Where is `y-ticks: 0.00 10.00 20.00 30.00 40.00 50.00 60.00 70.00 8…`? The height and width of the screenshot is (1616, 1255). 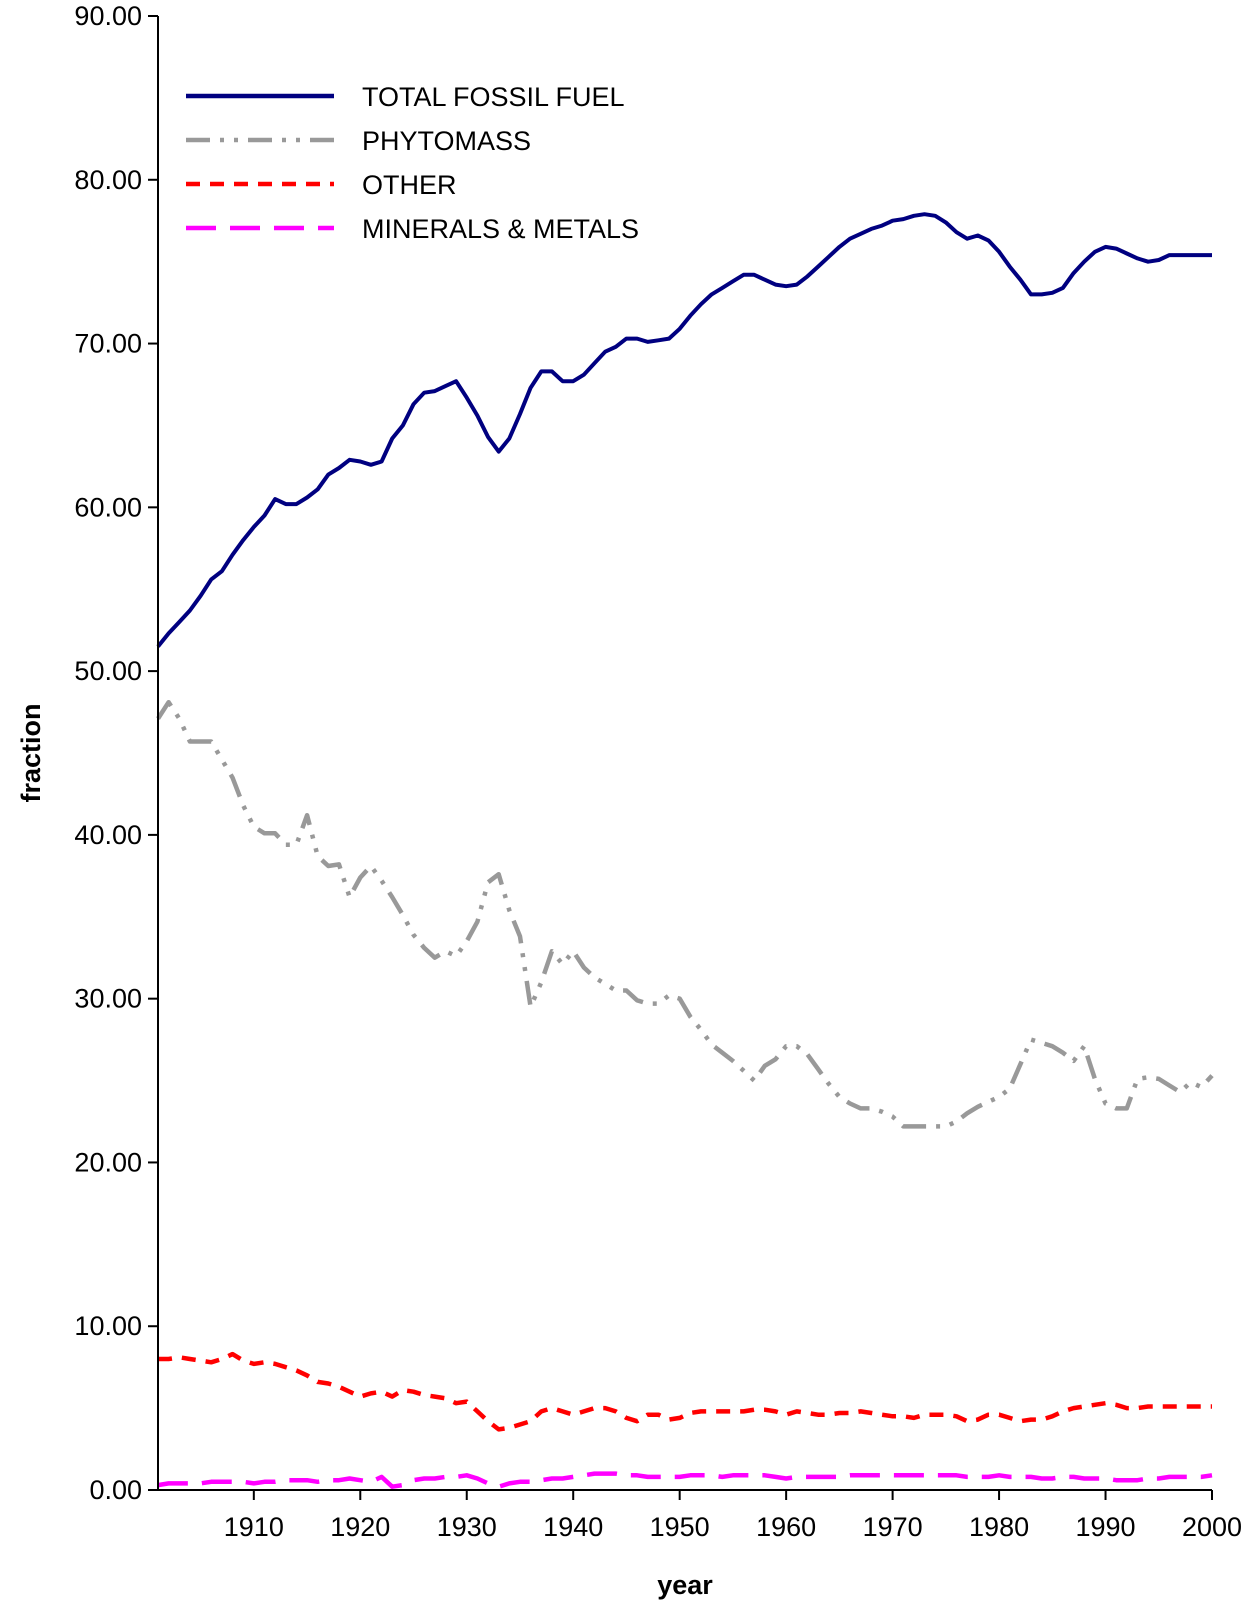 y-ticks: 0.00 10.00 20.00 30.00 40.00 50.00 60.00 70.00 8… is located at coordinates (116, 753).